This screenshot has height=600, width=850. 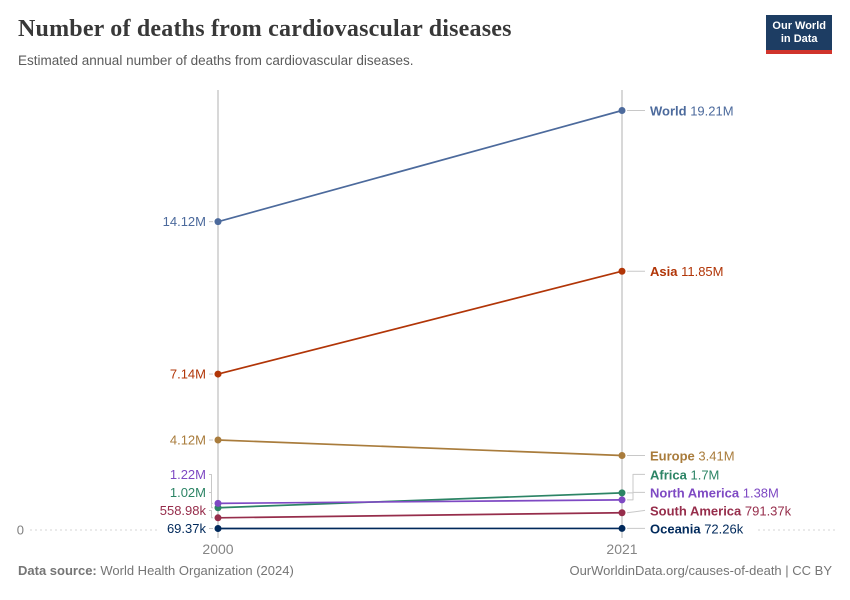 I want to click on series-line-world, so click(x=420, y=166).